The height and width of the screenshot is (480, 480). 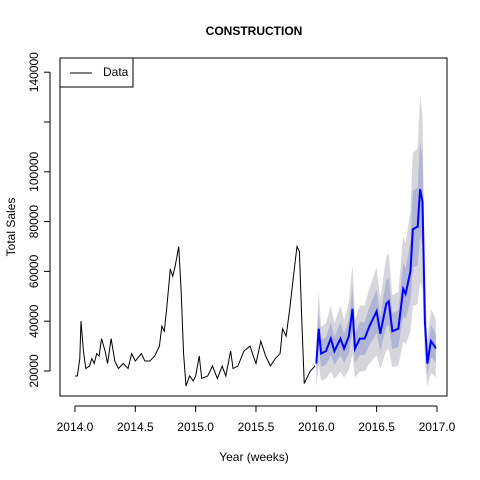 I want to click on y-tick-label: 20000, so click(x=34, y=371).